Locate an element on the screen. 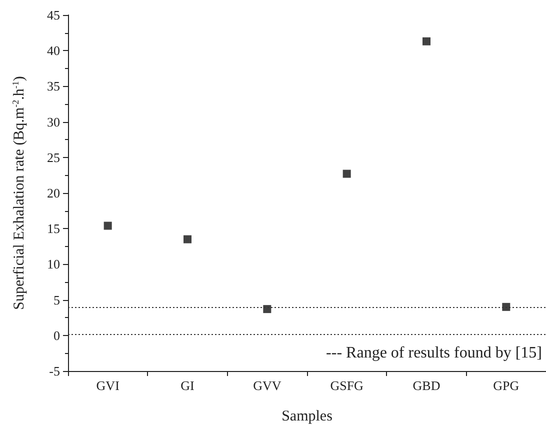  y-tick-label: 30 is located at coordinates (53, 122).